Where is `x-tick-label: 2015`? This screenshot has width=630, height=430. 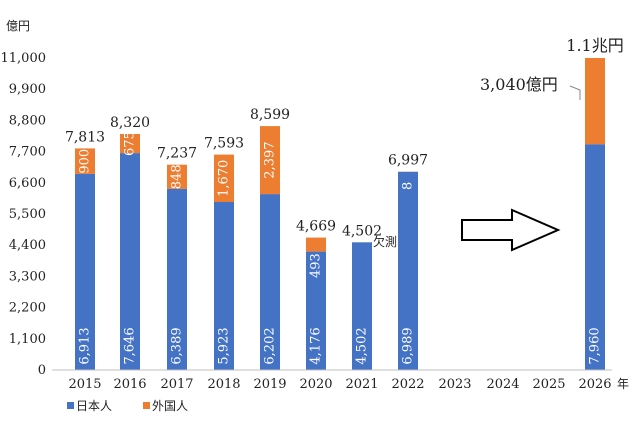
x-tick-label: 2015 is located at coordinates (84, 384).